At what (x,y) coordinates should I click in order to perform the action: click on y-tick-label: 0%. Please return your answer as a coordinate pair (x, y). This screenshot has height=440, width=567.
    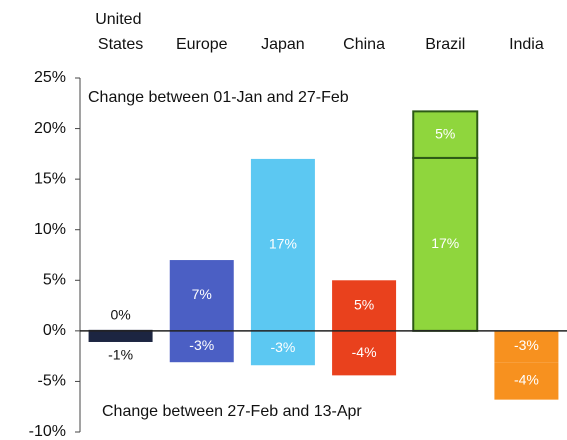
    Looking at the image, I should click on (54, 330).